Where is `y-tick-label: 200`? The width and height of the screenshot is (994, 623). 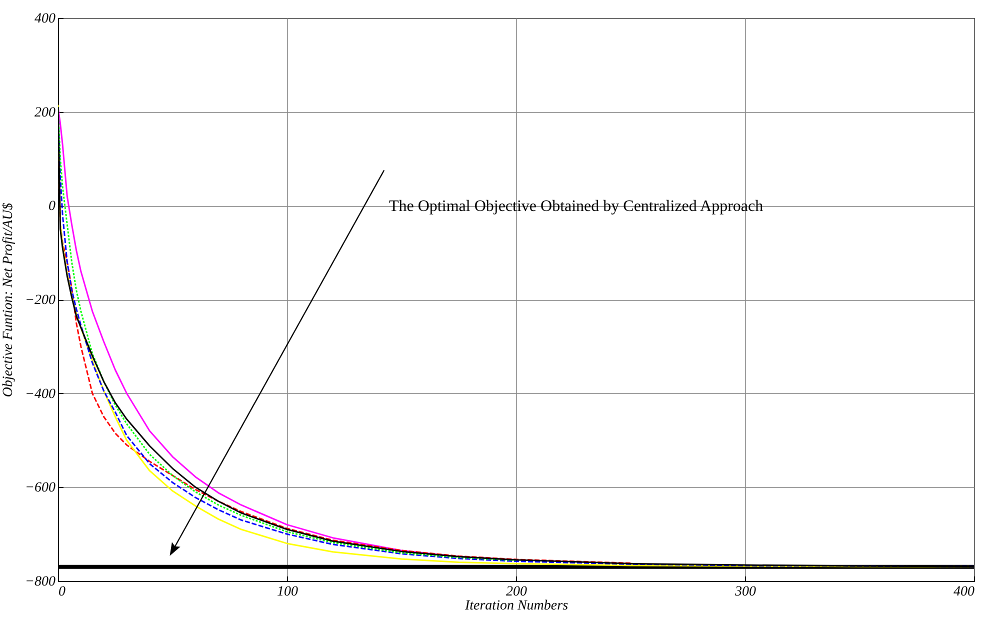 y-tick-label: 200 is located at coordinates (45, 112).